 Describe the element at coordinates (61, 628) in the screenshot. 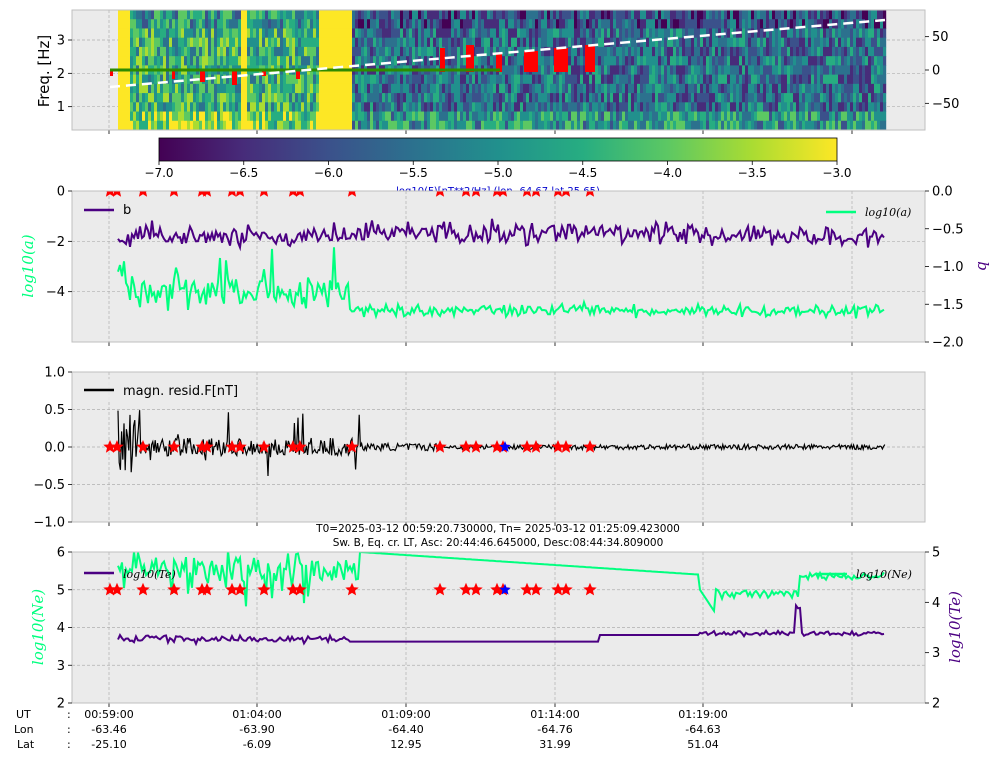

I see `ytick-label: 4` at that location.